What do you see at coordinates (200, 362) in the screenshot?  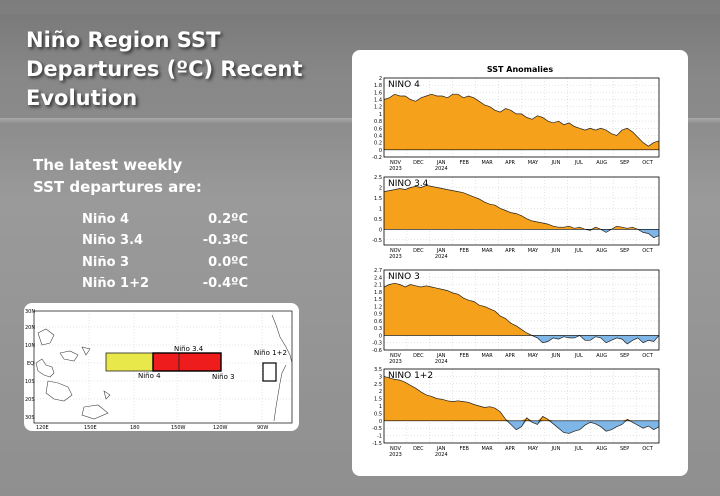 I see `nino3-box` at bounding box center [200, 362].